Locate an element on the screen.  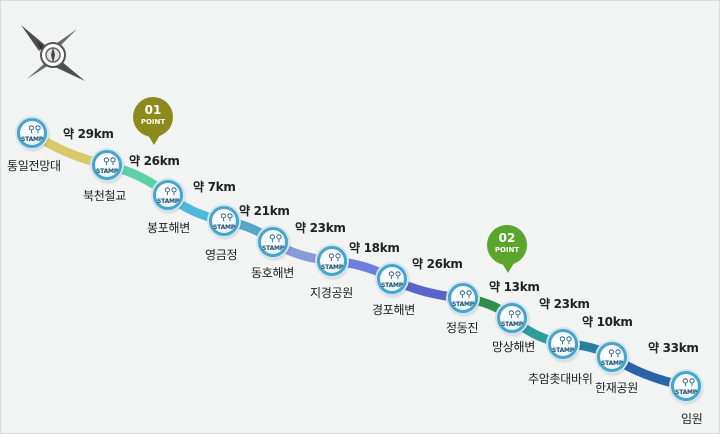
point-number: 02 is located at coordinates (507, 238).